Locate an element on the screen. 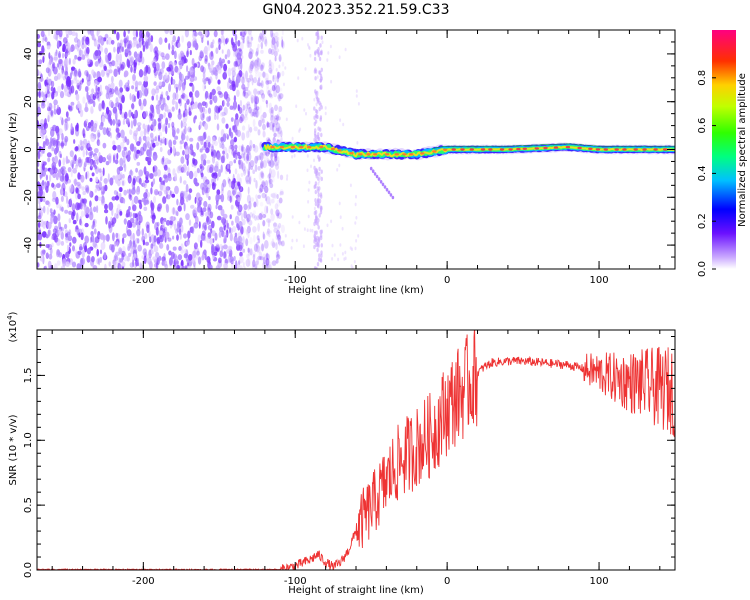 The height and width of the screenshot is (600, 750). x-tick-label: -100 is located at coordinates (295, 581).